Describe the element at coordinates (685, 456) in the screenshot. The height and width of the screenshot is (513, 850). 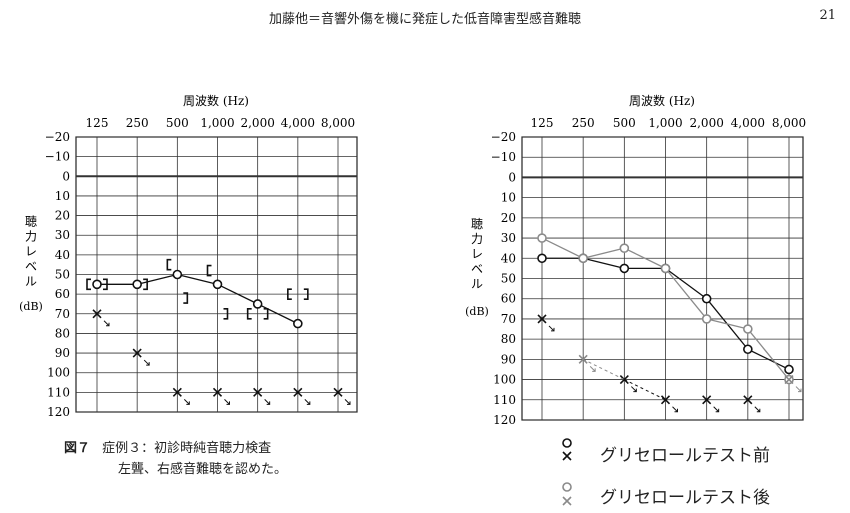
I see `legend-label-before: グリセロールテスト前` at that location.